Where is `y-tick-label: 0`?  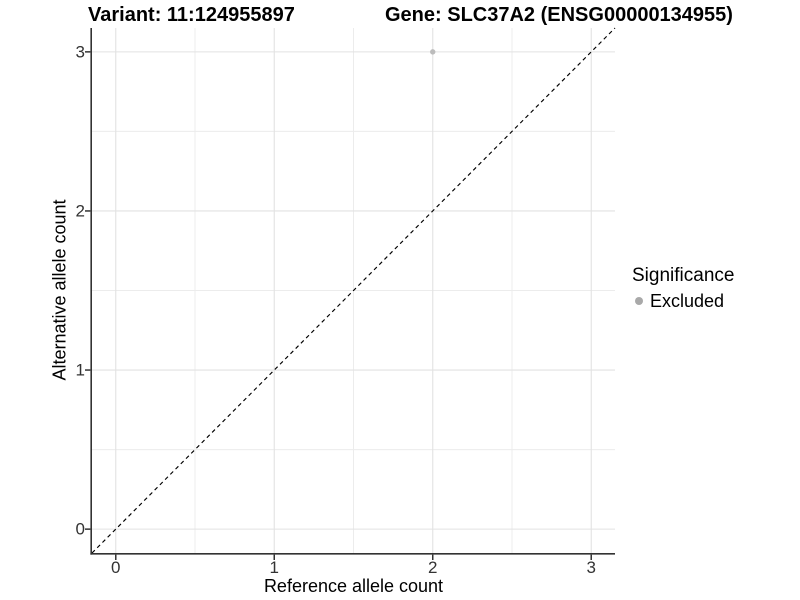 y-tick-label: 0 is located at coordinates (80, 529).